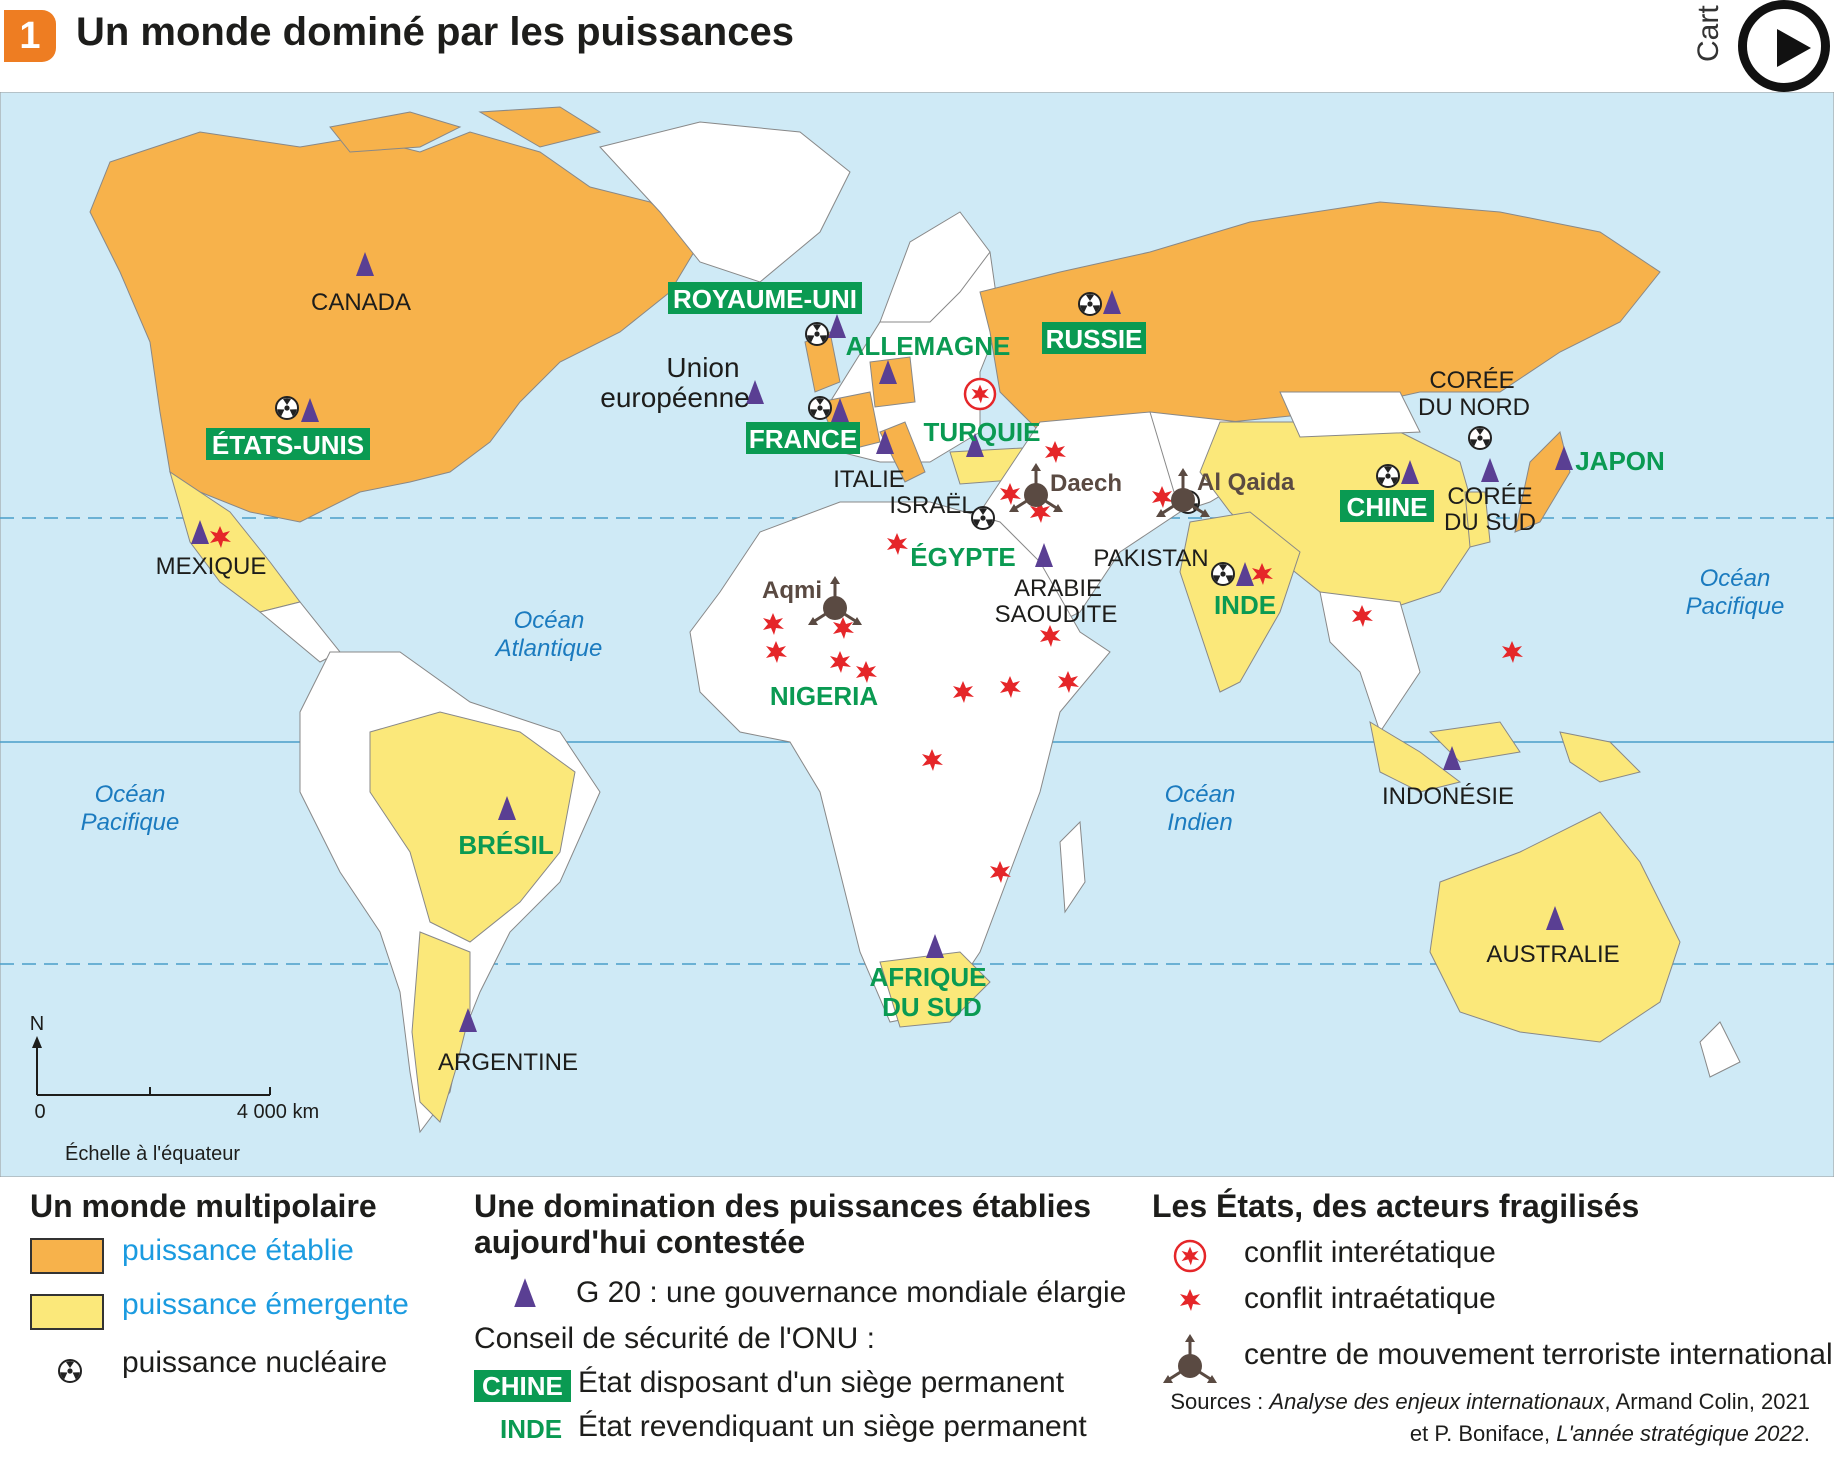 The height and width of the screenshot is (1468, 1834). What do you see at coordinates (1370, 1252) in the screenshot?
I see `legend-interstate: conflit interétatique` at bounding box center [1370, 1252].